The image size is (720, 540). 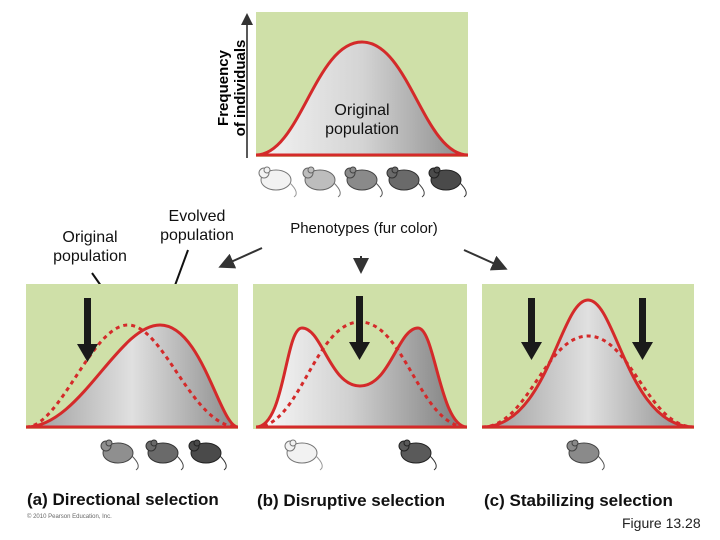 What do you see at coordinates (364, 228) in the screenshot?
I see `x-axis-label: Phenotypes (fur color)` at bounding box center [364, 228].